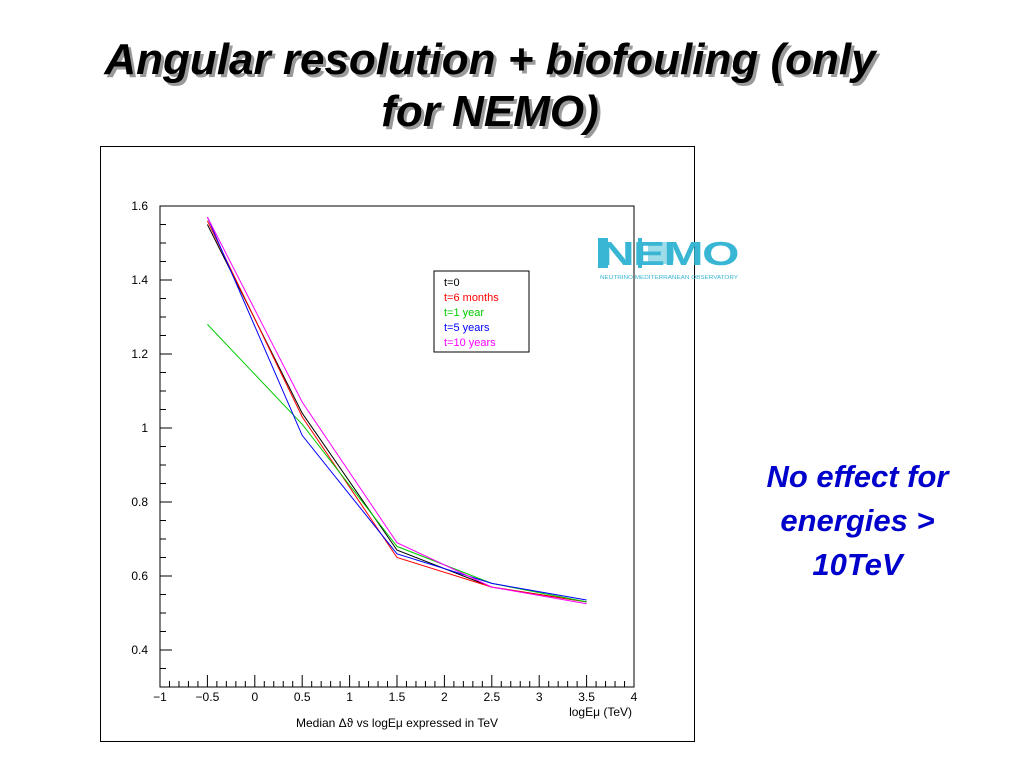 This screenshot has height=767, width=1023. What do you see at coordinates (470, 343) in the screenshot?
I see `legend-entry: t=10 years` at bounding box center [470, 343].